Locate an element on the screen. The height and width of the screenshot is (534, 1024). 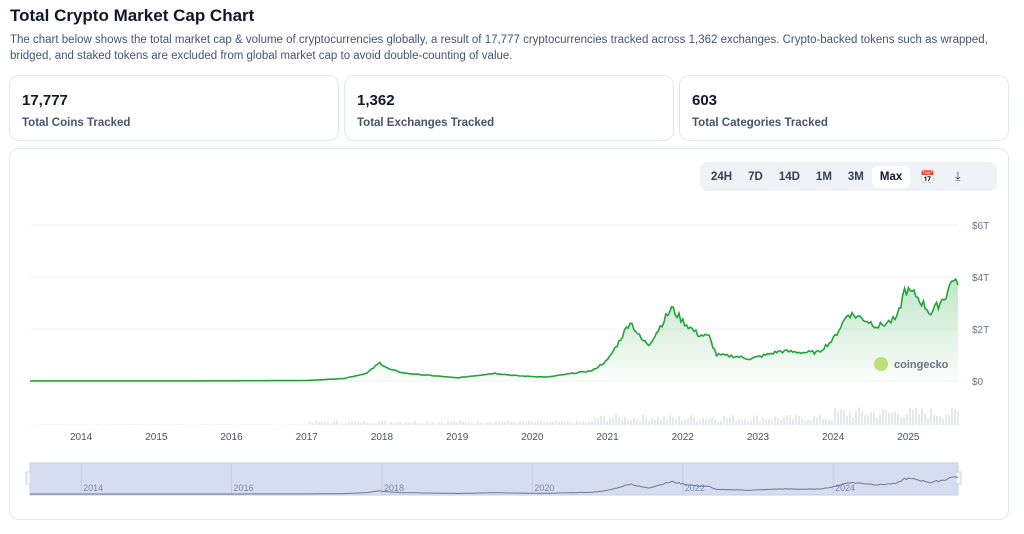
navigator-handle-right is located at coordinates (958, 478).